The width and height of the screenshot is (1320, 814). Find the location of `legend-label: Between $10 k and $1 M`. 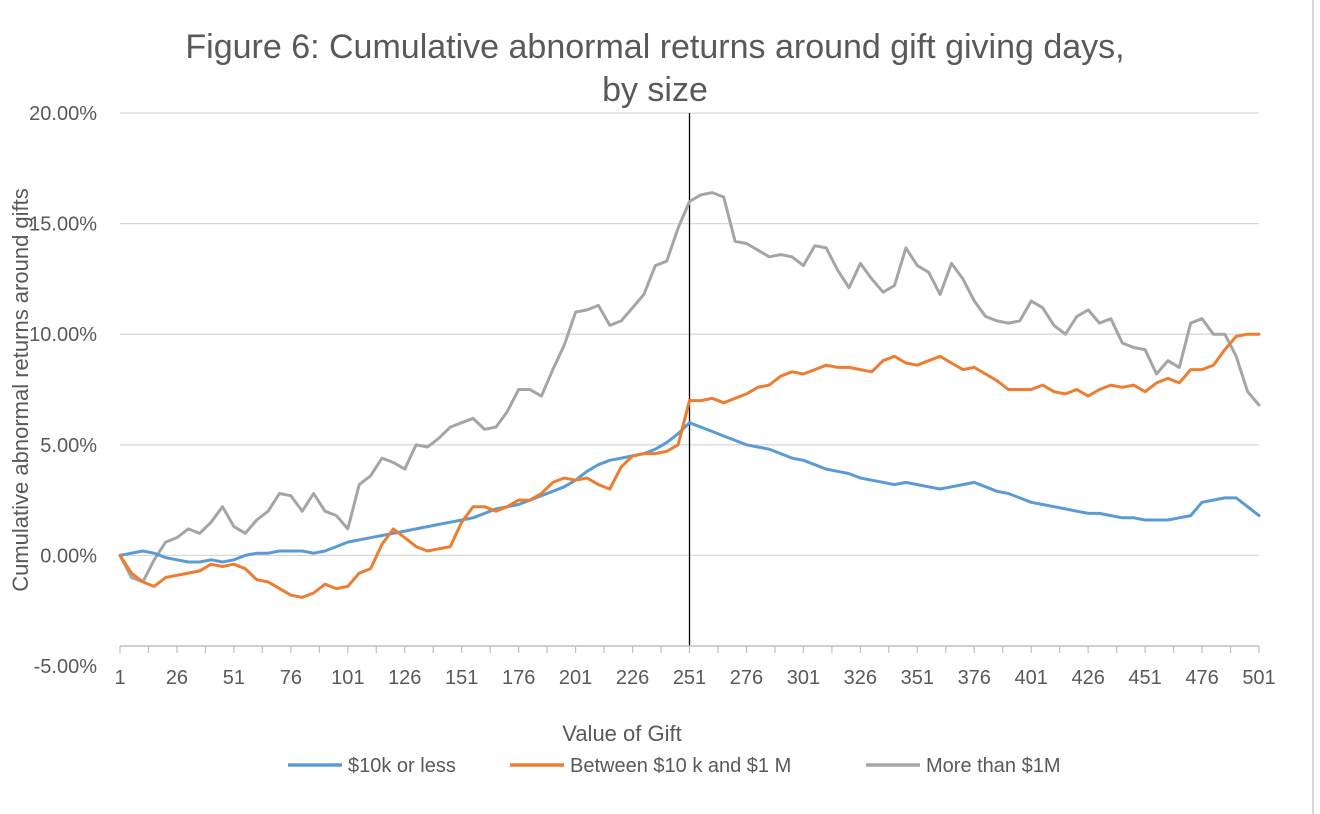

legend-label: Between $10 k and $1 M is located at coordinates (680, 766).